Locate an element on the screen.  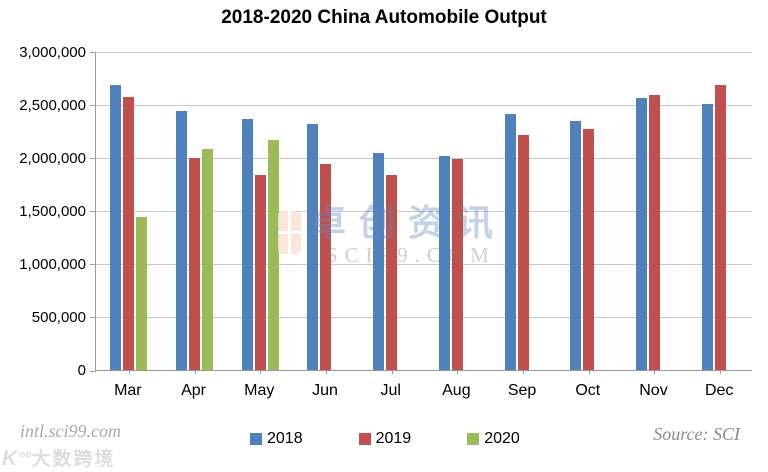
bar-group-aug is located at coordinates (458, 211).